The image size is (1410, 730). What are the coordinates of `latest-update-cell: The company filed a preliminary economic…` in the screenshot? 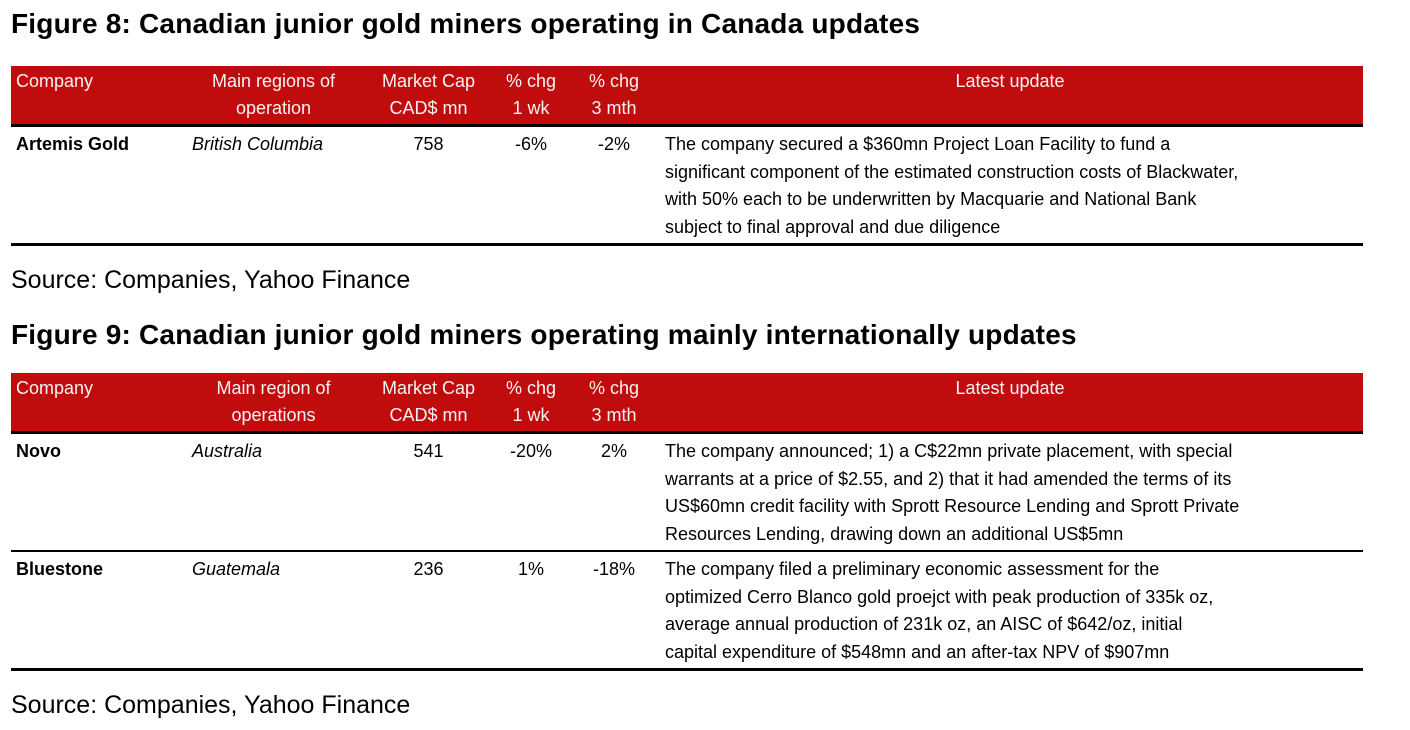 It's located at (1010, 610).